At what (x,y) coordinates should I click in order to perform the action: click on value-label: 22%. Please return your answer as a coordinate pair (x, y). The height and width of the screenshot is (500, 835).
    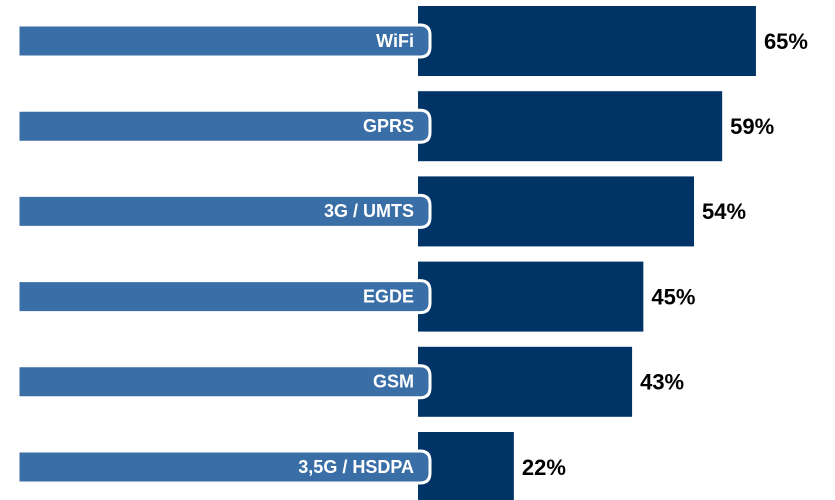
    Looking at the image, I should click on (544, 467).